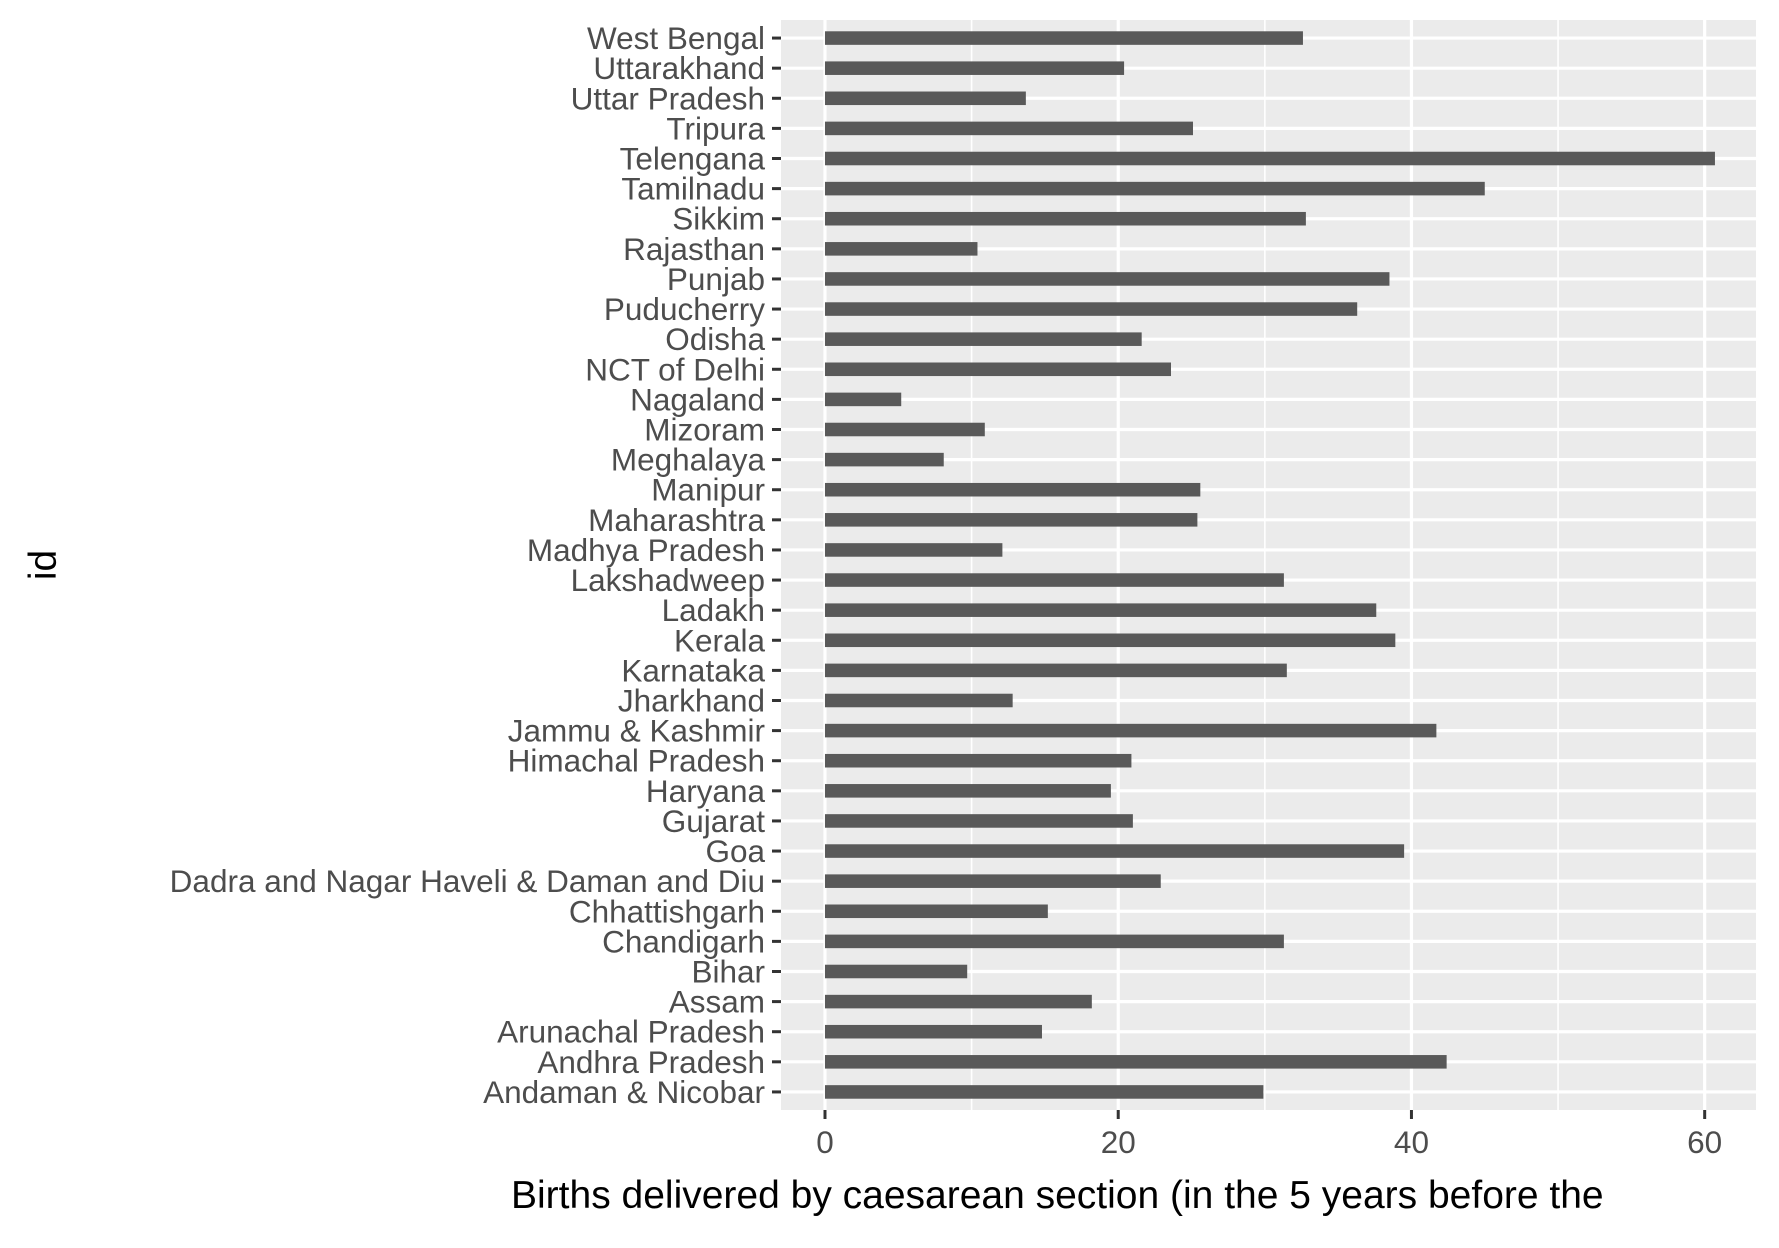  What do you see at coordinates (697, 399) in the screenshot?
I see `y-tick-label: Nagaland` at bounding box center [697, 399].